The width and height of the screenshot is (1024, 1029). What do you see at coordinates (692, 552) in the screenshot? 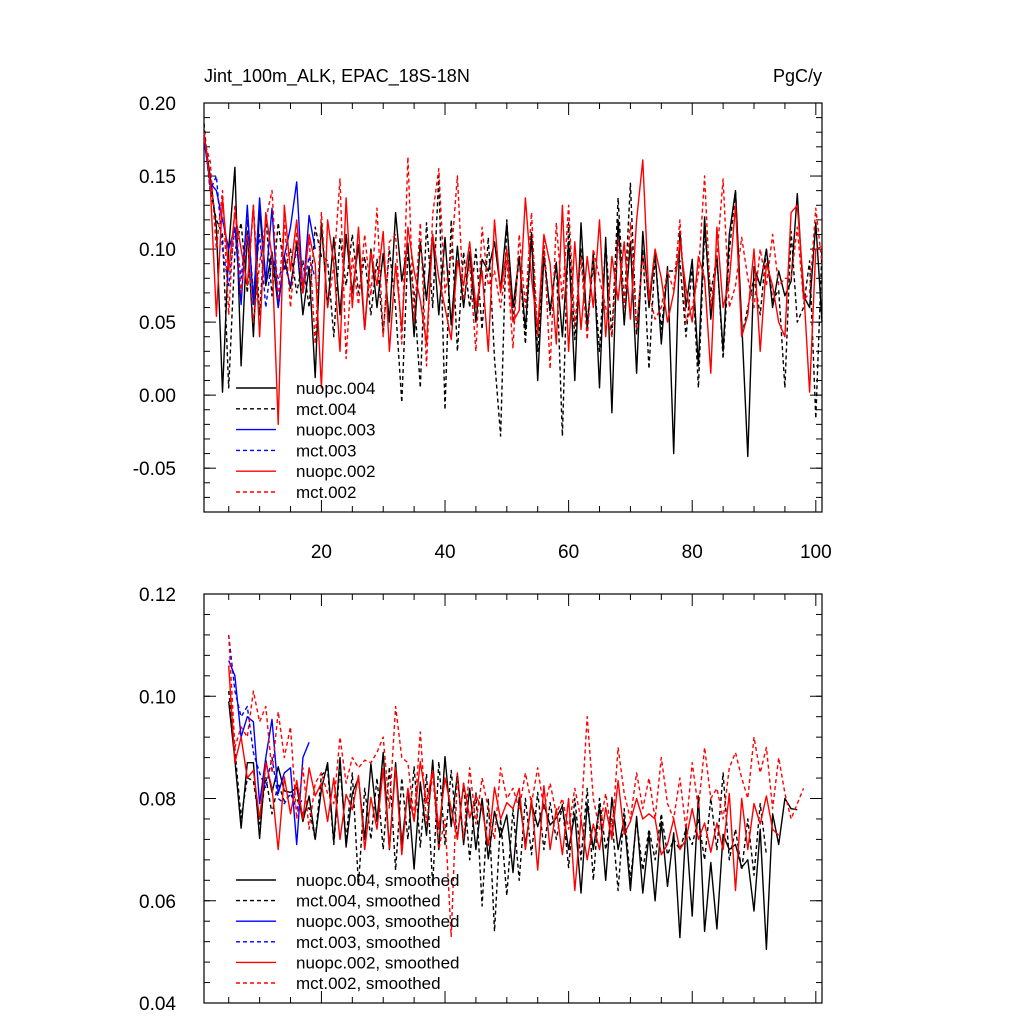
I see `x-tick-label: 80` at bounding box center [692, 552].